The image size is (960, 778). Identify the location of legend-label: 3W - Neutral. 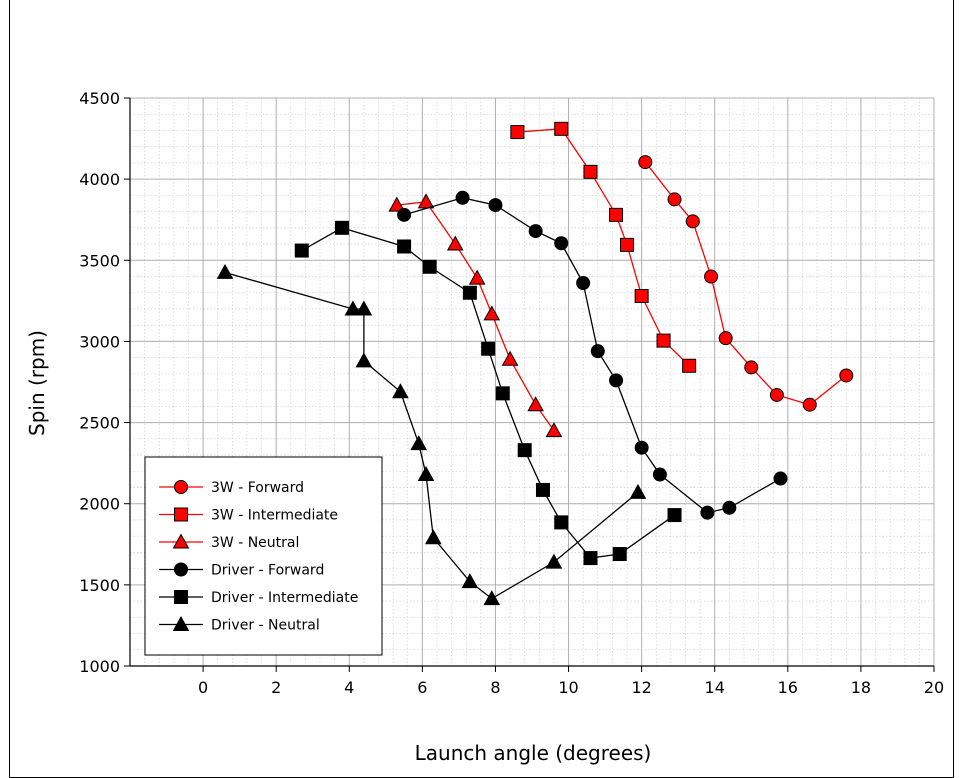
(255, 543).